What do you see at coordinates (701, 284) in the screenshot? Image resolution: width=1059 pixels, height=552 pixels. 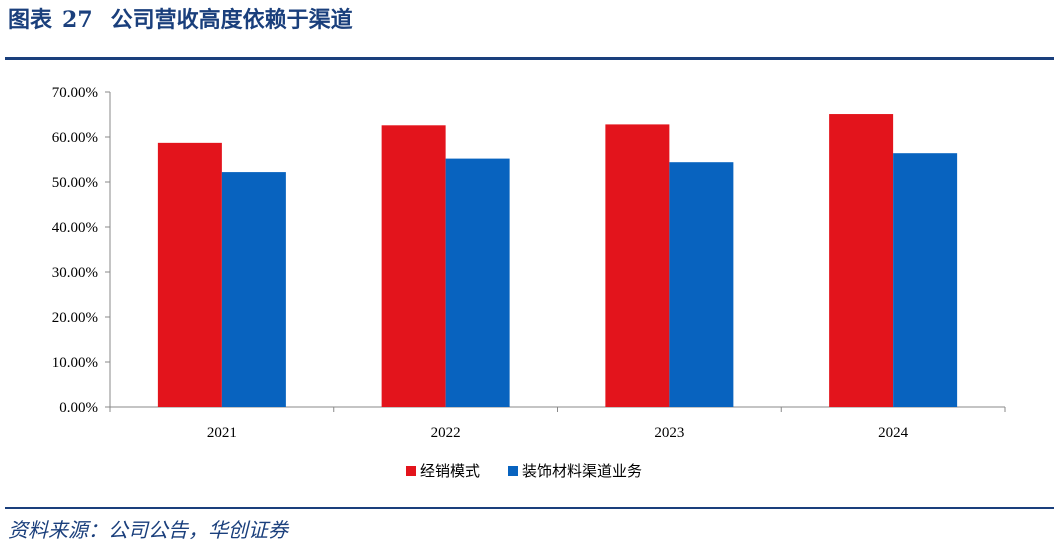 I see `bar-装饰材料渠道业务-2023` at bounding box center [701, 284].